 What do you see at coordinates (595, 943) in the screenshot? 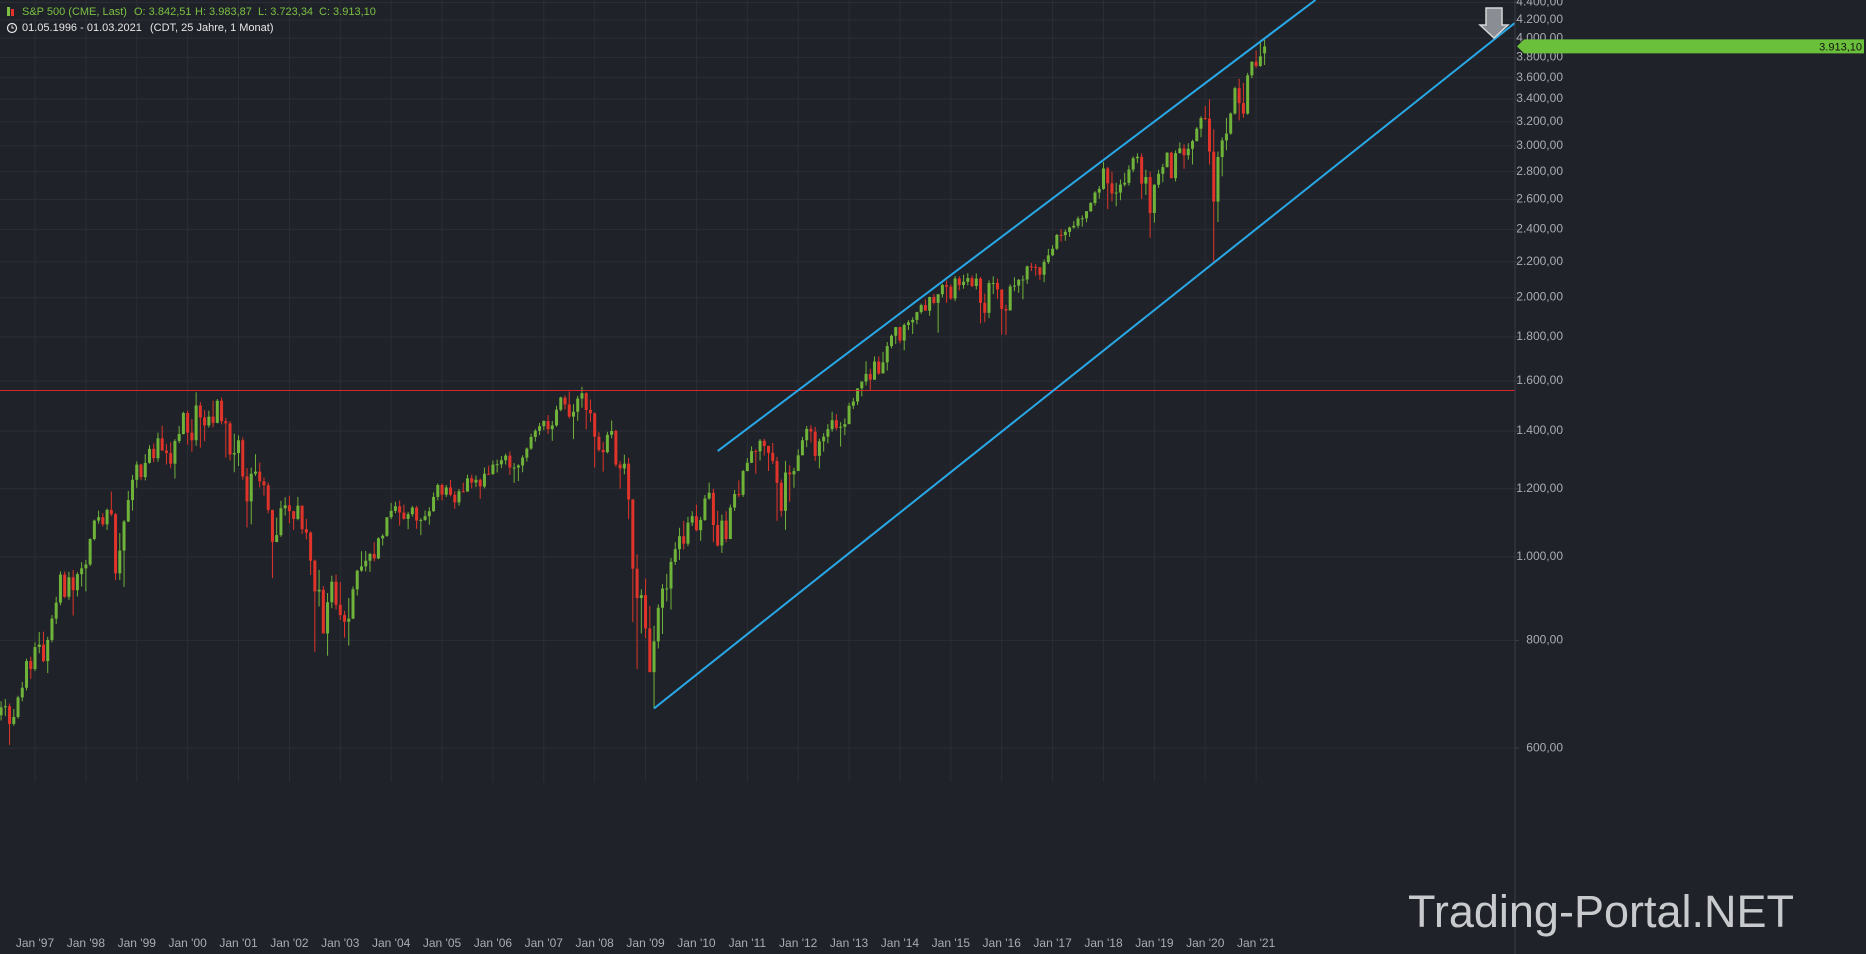
I see `x-tick-label: Jan '08` at bounding box center [595, 943].